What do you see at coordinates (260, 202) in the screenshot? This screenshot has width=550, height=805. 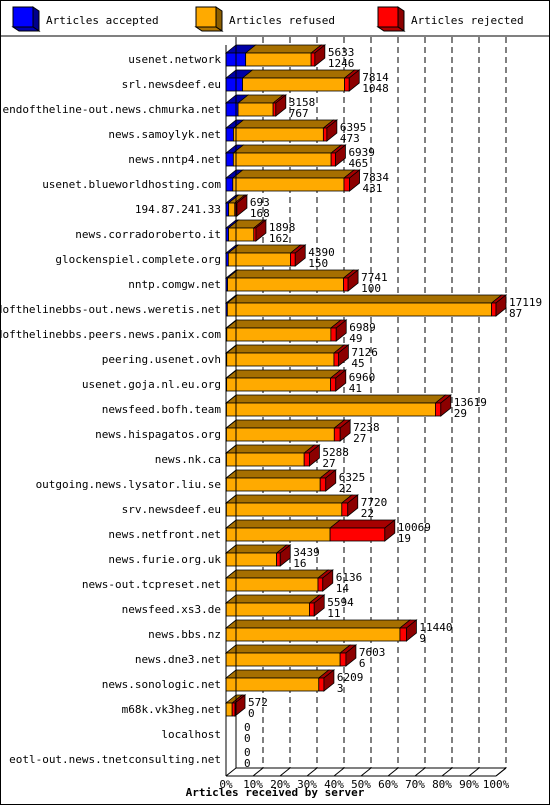 I see `total-label-6: 693` at bounding box center [260, 202].